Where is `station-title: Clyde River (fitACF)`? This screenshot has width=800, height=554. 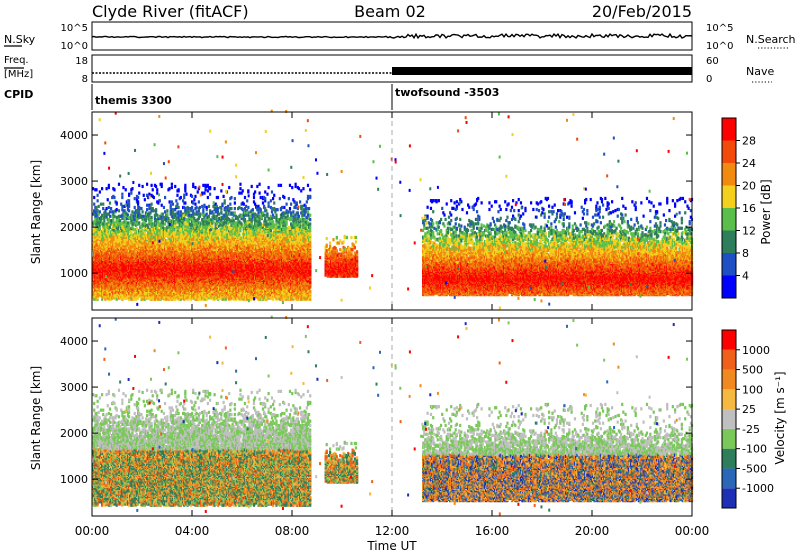
station-title: Clyde River (fitACF) is located at coordinates (170, 11).